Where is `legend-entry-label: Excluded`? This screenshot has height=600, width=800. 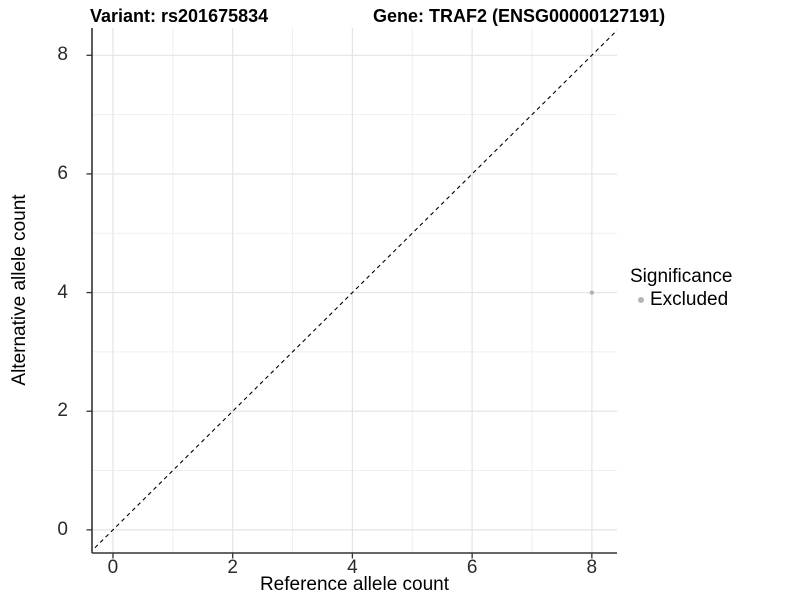
legend-entry-label: Excluded is located at coordinates (689, 299).